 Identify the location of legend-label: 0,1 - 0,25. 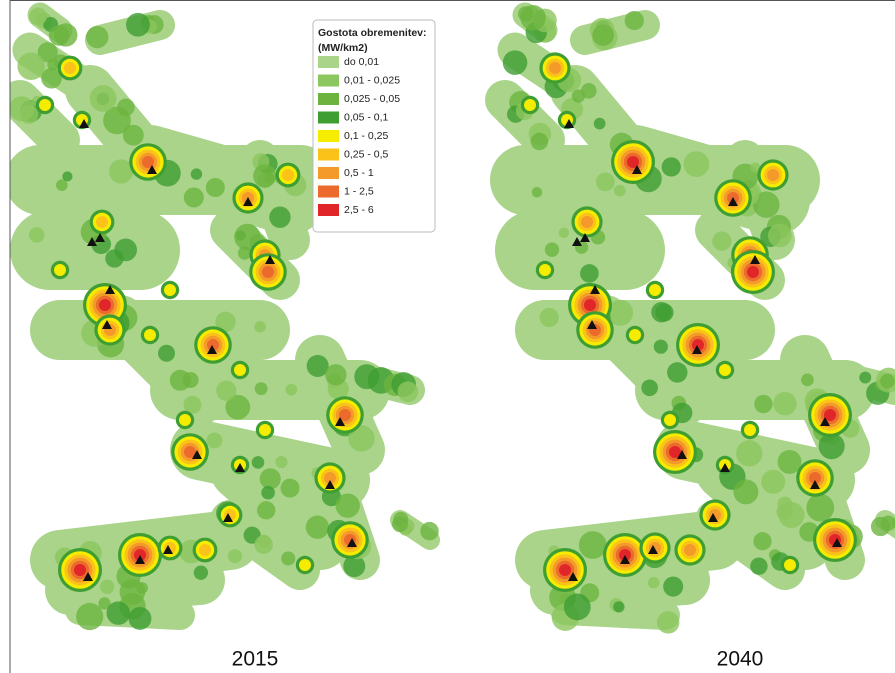
(366, 136).